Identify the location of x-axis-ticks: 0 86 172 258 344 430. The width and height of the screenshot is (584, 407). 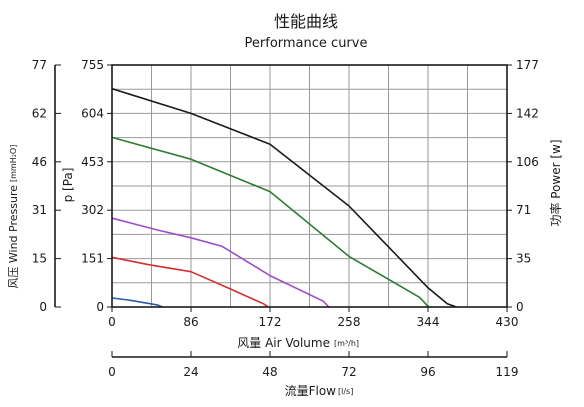
(313, 318).